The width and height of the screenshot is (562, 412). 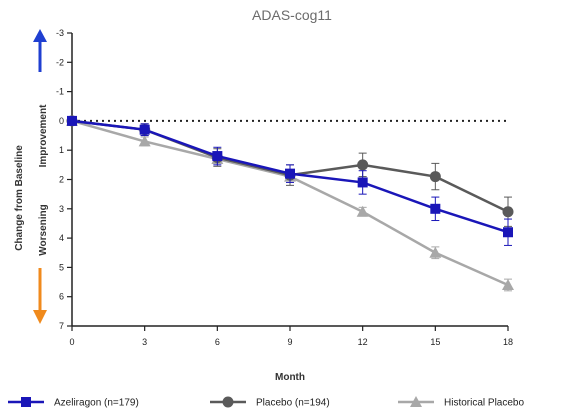 What do you see at coordinates (96, 403) in the screenshot?
I see `legend-label: Azeliragon (n=179)` at bounding box center [96, 403].